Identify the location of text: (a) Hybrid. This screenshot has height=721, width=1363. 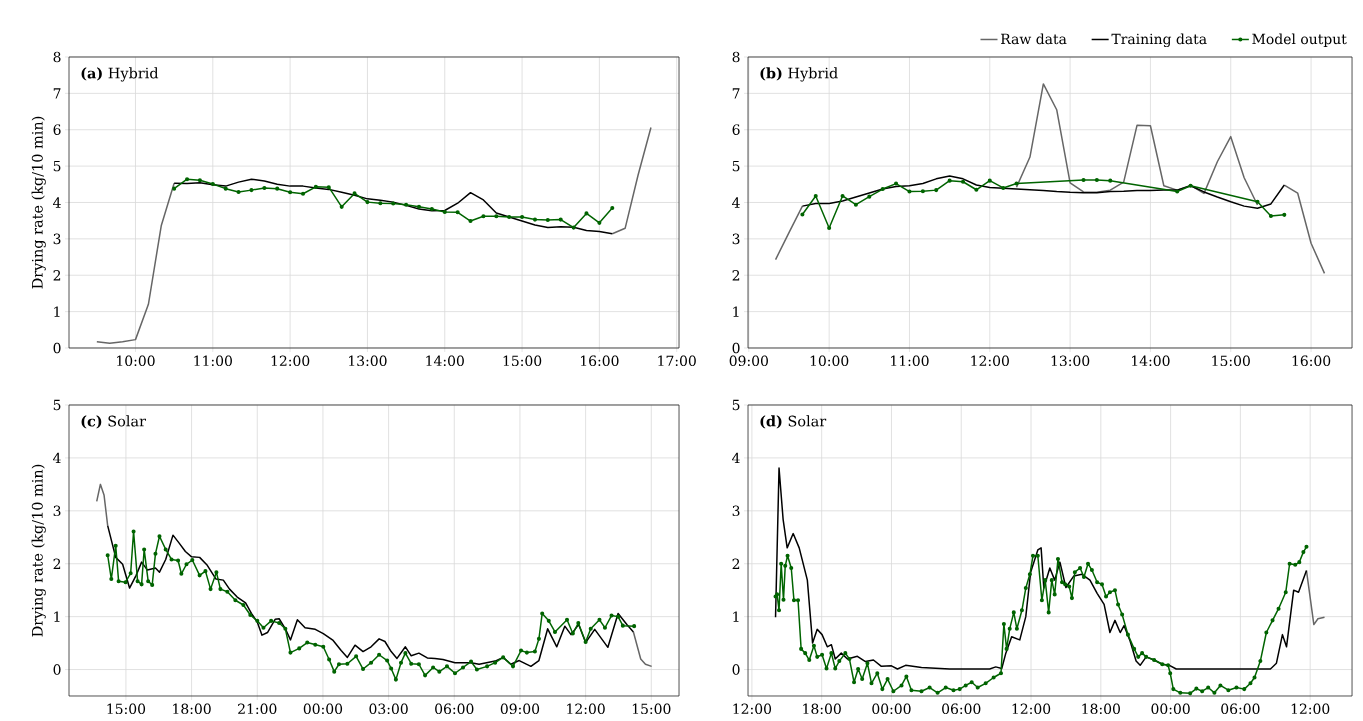
(120, 74).